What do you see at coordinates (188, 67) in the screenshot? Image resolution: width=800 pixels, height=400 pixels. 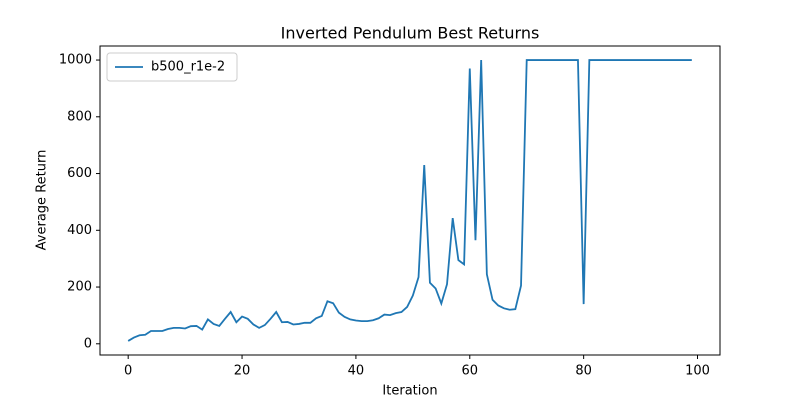 I see `legend-label: b500_r1e-2` at bounding box center [188, 67].